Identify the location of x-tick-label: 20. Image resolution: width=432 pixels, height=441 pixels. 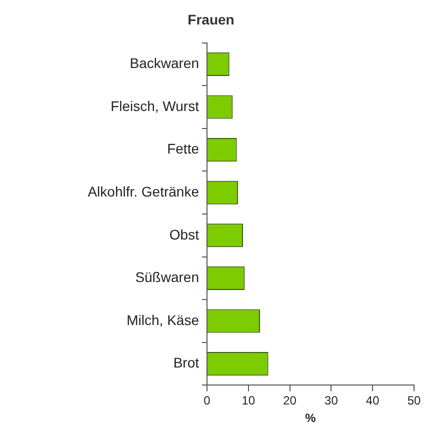
(290, 401).